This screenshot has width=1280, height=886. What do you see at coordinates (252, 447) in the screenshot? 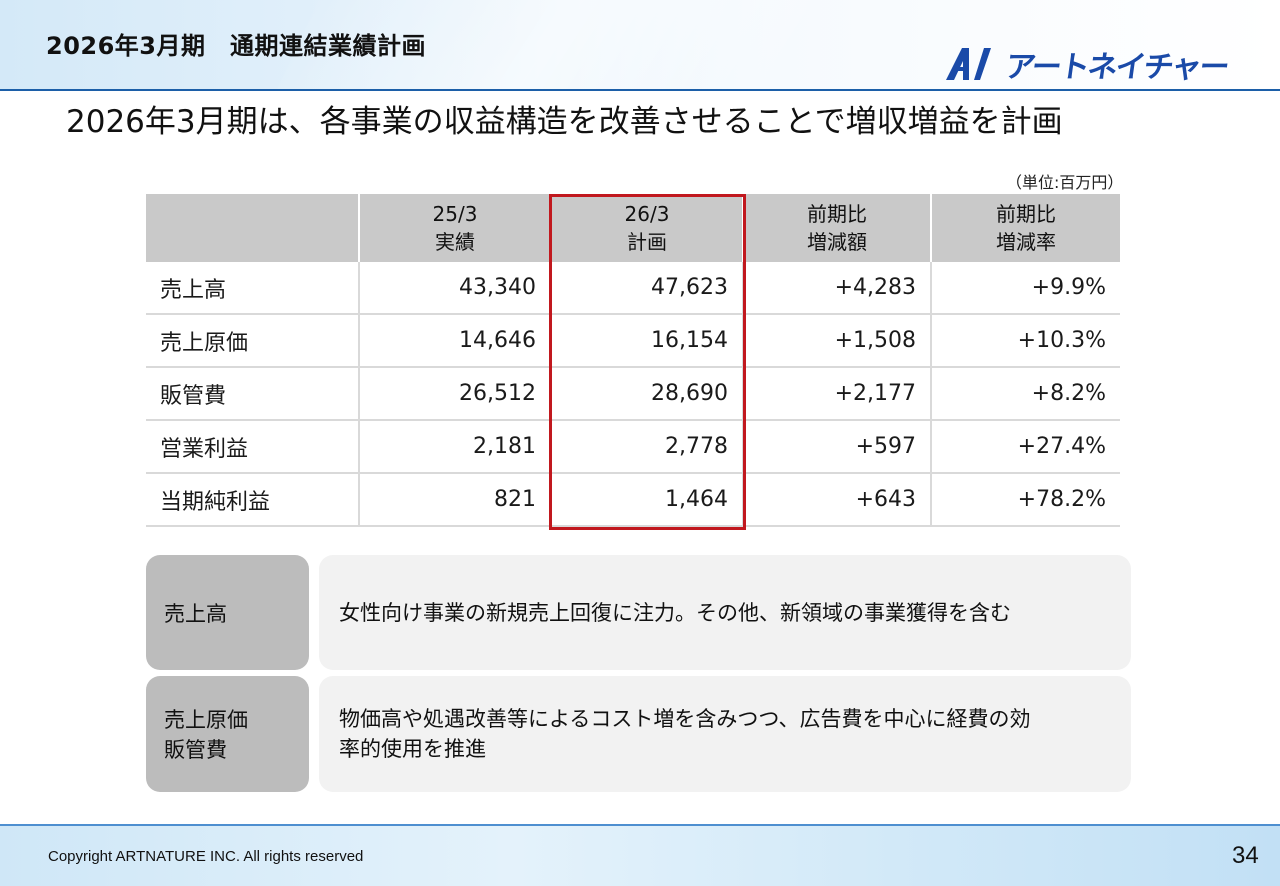
I see `row-label: 営業利益` at bounding box center [252, 447].